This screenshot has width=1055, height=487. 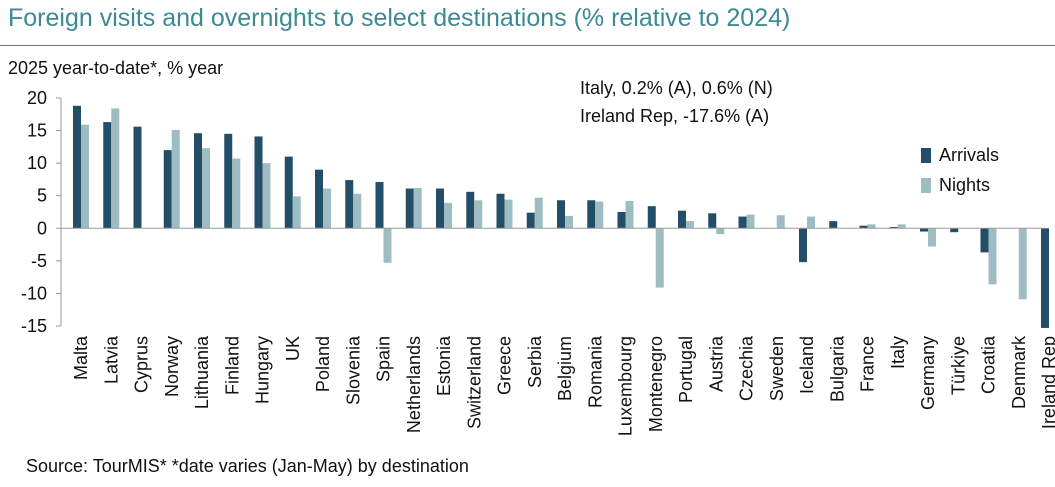 What do you see at coordinates (232, 365) in the screenshot?
I see `x-tick-label: Finland` at bounding box center [232, 365].